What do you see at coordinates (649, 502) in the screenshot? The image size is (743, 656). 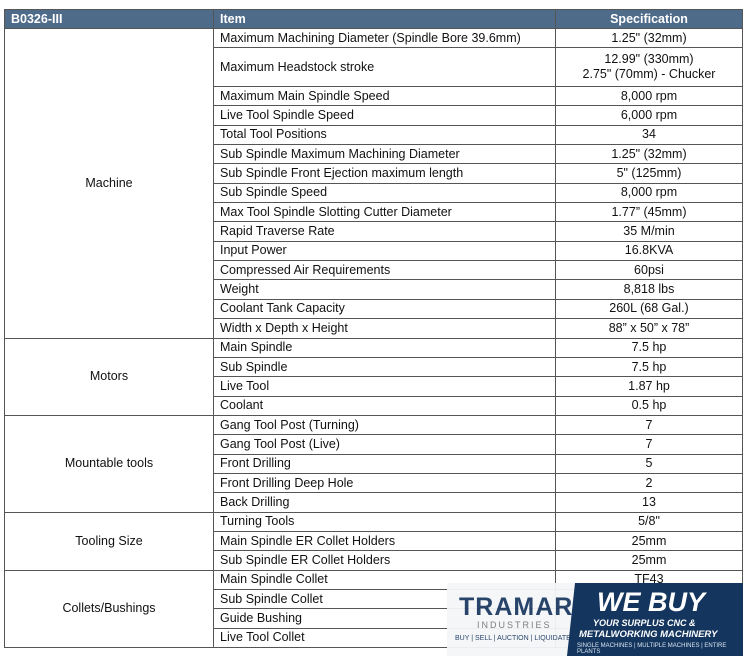 I see `spec-cell: 13` at bounding box center [649, 502].